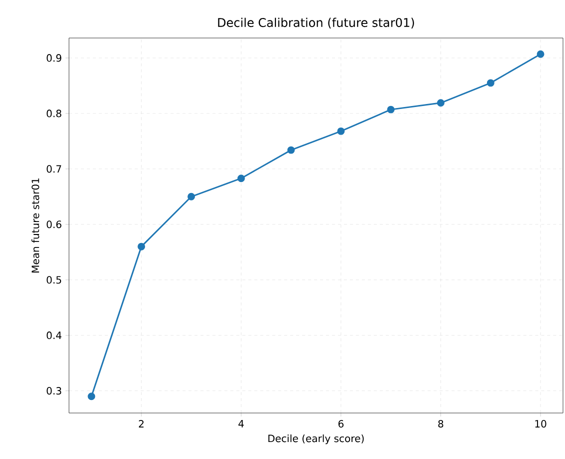 This screenshot has width=565, height=459. What do you see at coordinates (54, 224) in the screenshot?
I see `y-tick-label: 0.6` at bounding box center [54, 224].